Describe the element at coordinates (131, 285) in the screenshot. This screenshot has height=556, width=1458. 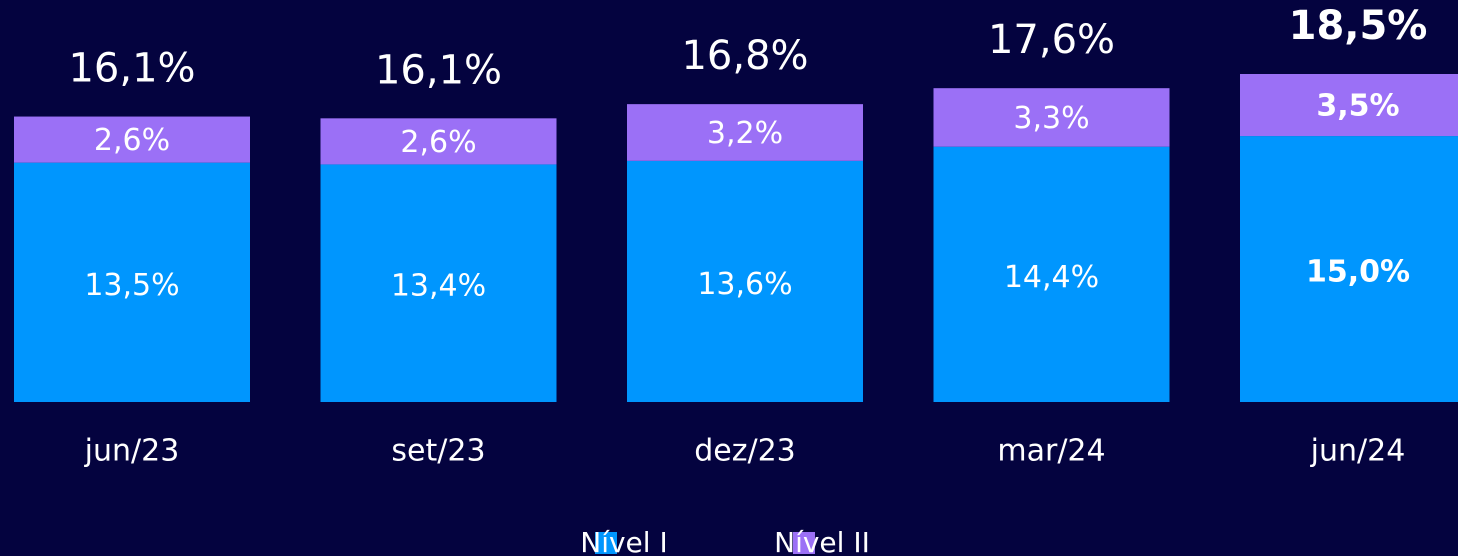
I see `value-label: 13,5%` at that location.